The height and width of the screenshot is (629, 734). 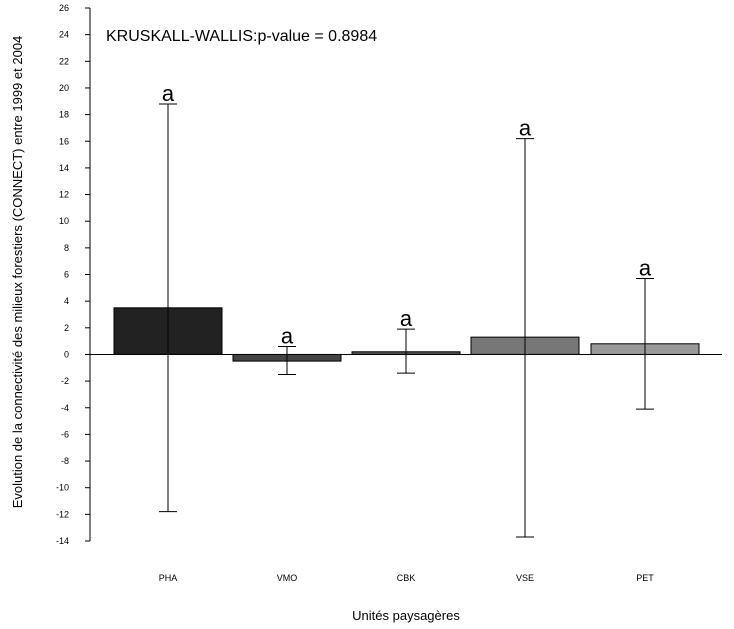 What do you see at coordinates (287, 578) in the screenshot?
I see `category-label-vmo: VMO` at bounding box center [287, 578].